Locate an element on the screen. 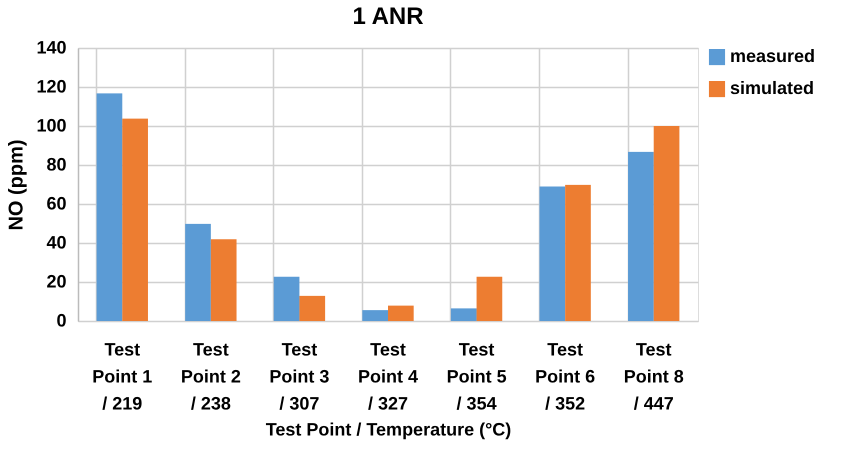  legend-label: measured is located at coordinates (773, 56).